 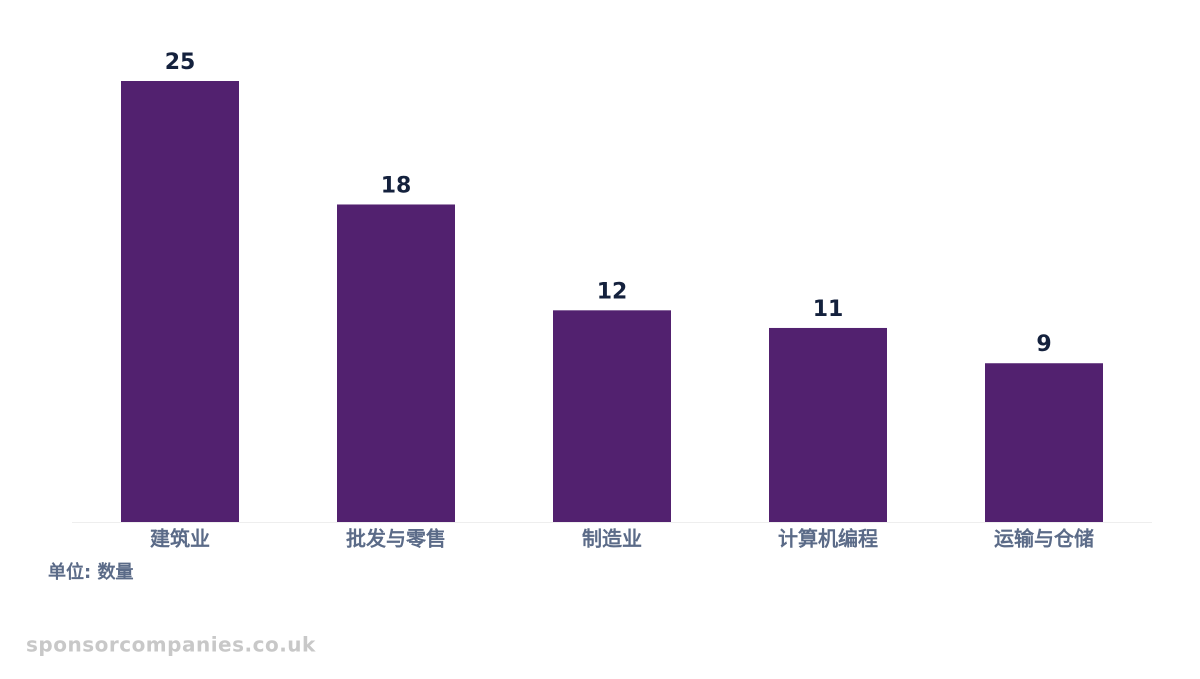 I want to click on x-tick-label: 批发与零售, so click(x=396, y=539).